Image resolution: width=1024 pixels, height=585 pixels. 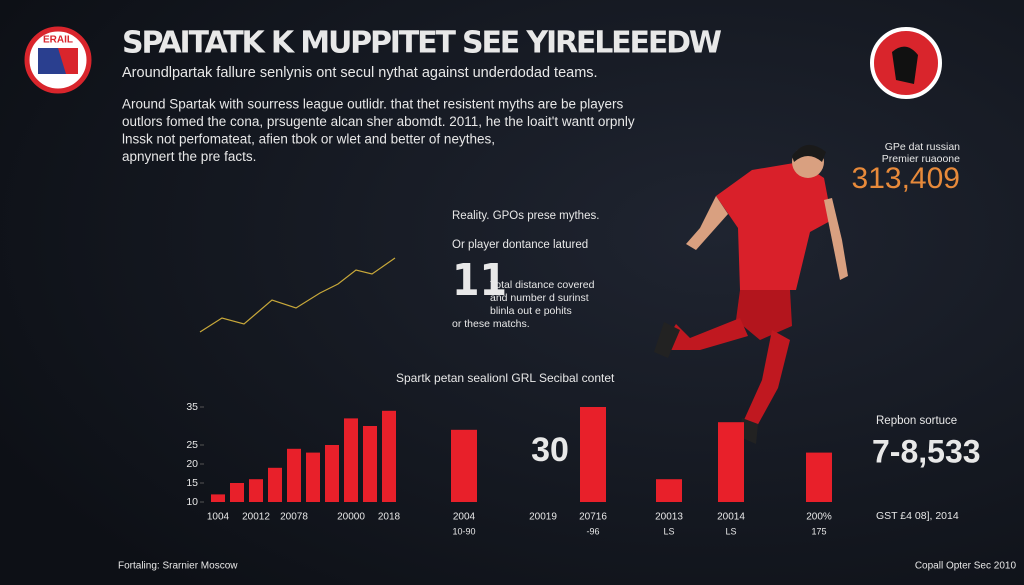 What do you see at coordinates (464, 517) in the screenshot?
I see `x-tick-label: 2004` at bounding box center [464, 517].